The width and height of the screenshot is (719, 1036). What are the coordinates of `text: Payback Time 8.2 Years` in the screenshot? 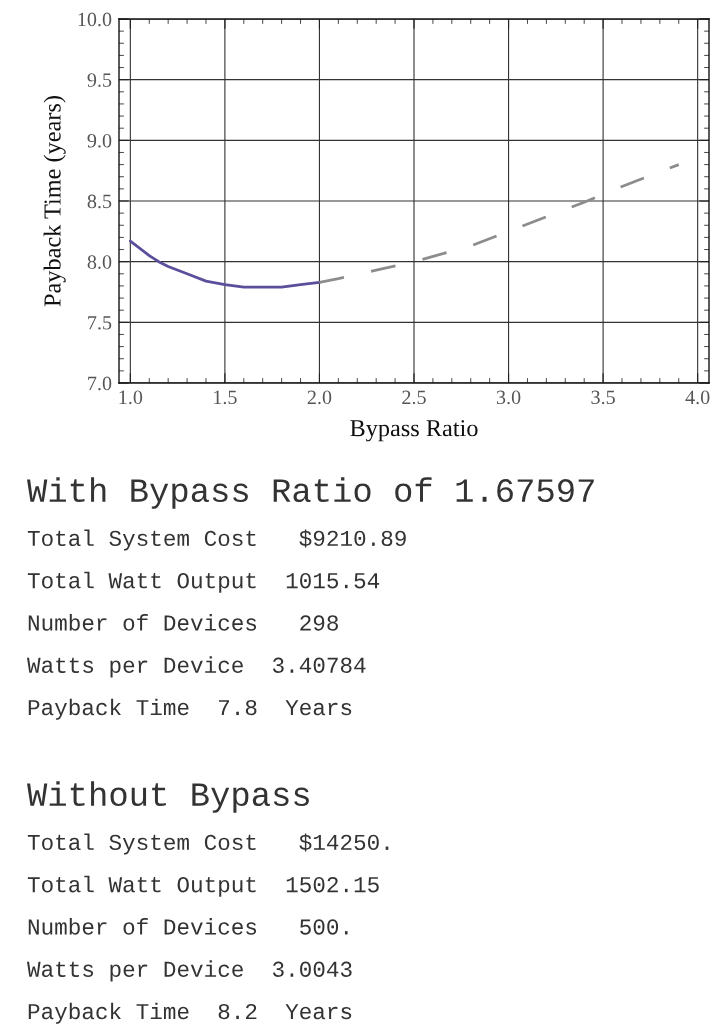 It's located at (190, 1013).